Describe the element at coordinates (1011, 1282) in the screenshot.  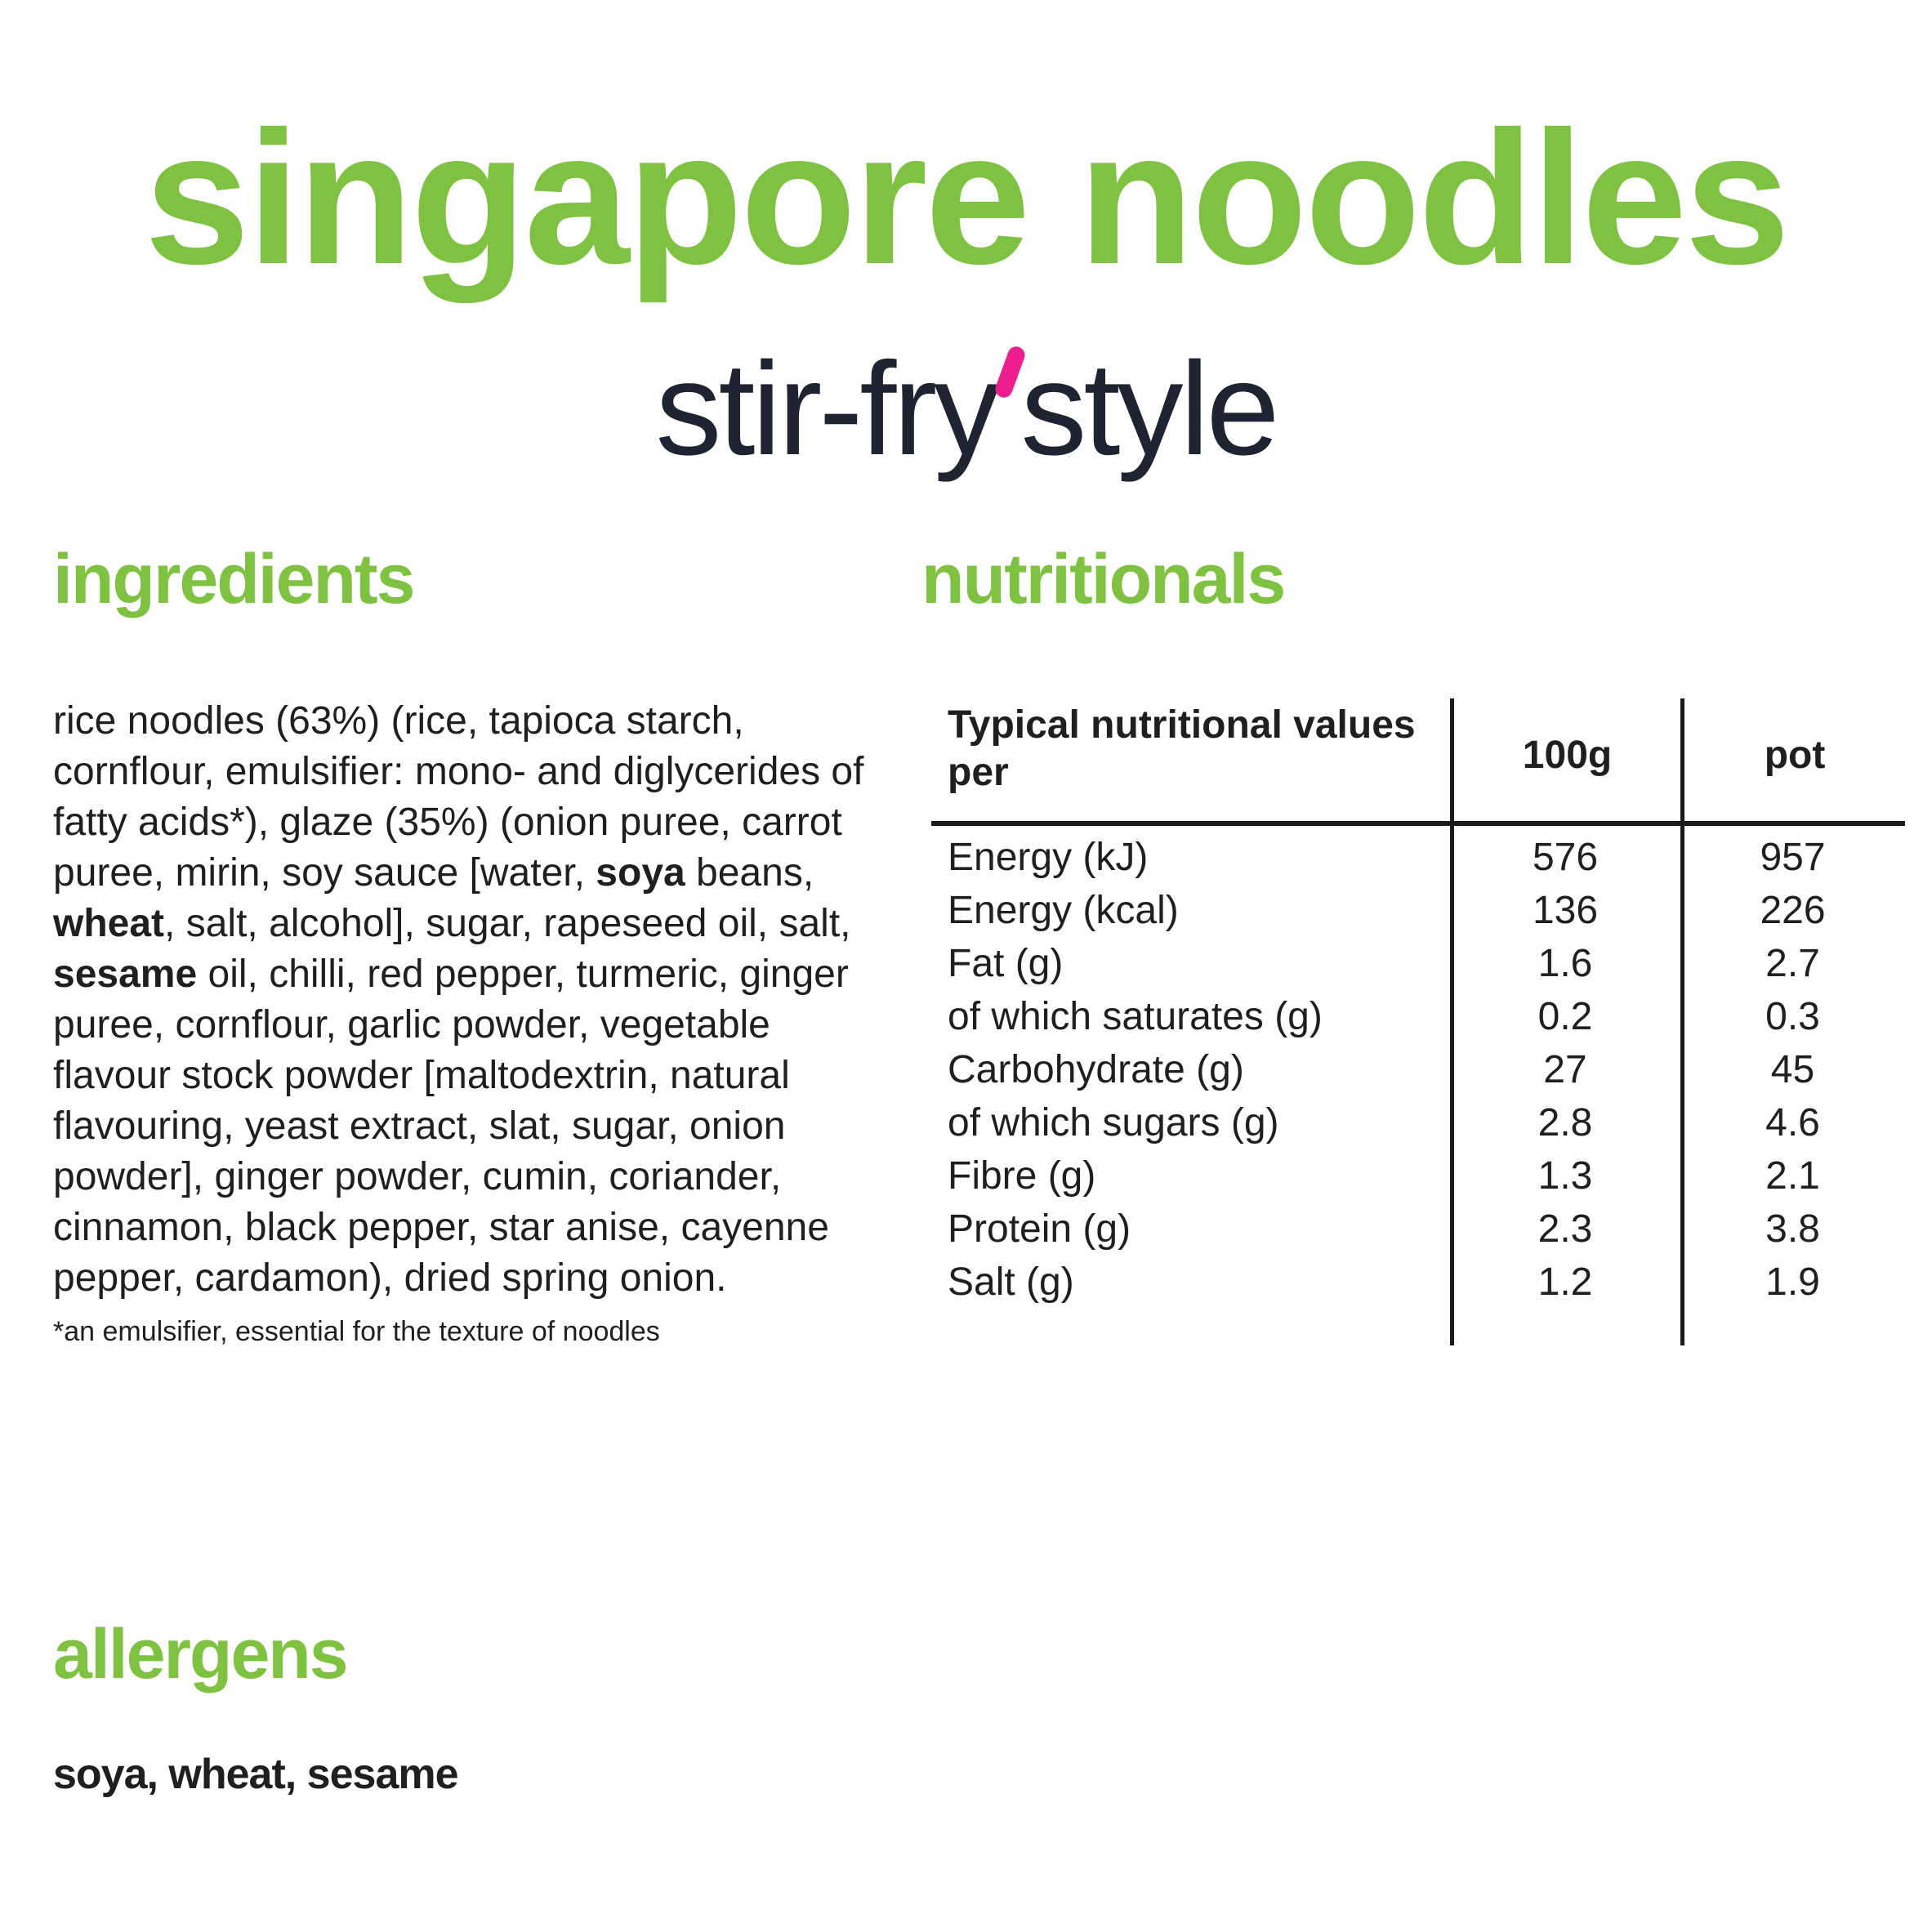
I see `nutrient-label: Salt (g)` at that location.